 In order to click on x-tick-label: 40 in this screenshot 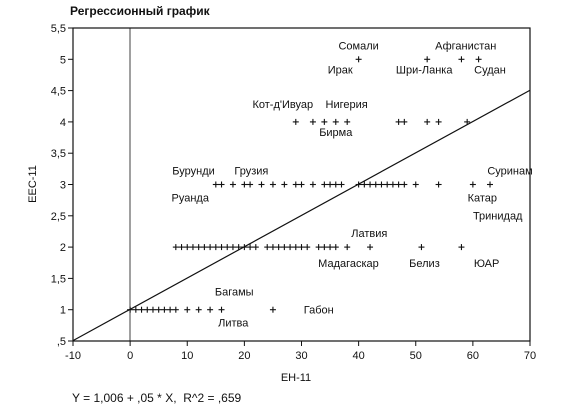, I will do `click(359, 356)`.